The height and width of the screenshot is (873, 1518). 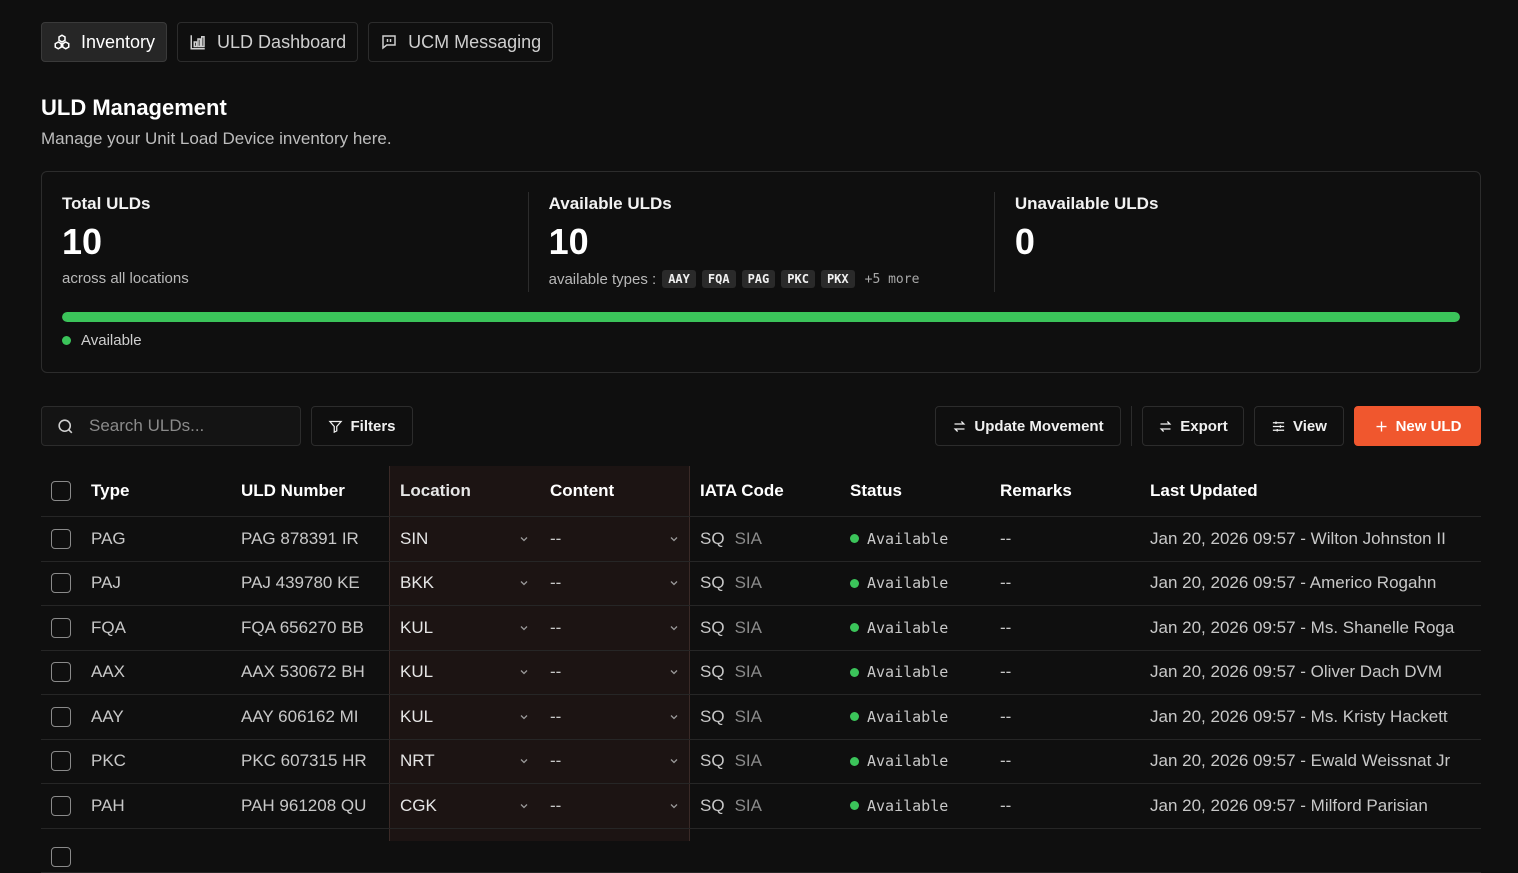 I want to click on tab-ucm-messaging: UCM Messaging, so click(x=460, y=42).